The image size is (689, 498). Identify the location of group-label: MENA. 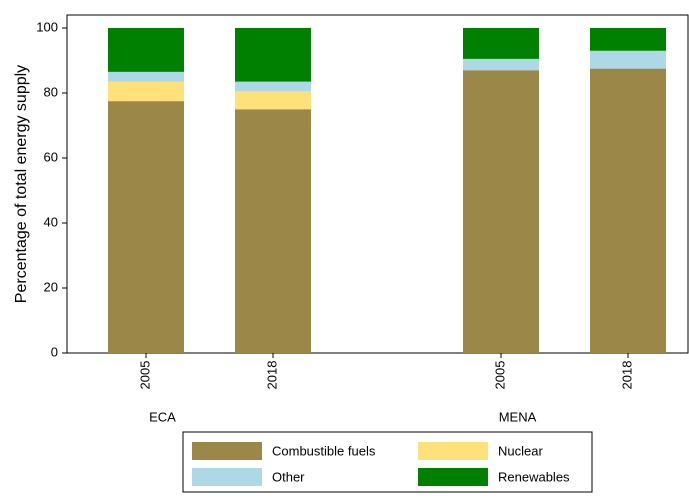
(518, 416).